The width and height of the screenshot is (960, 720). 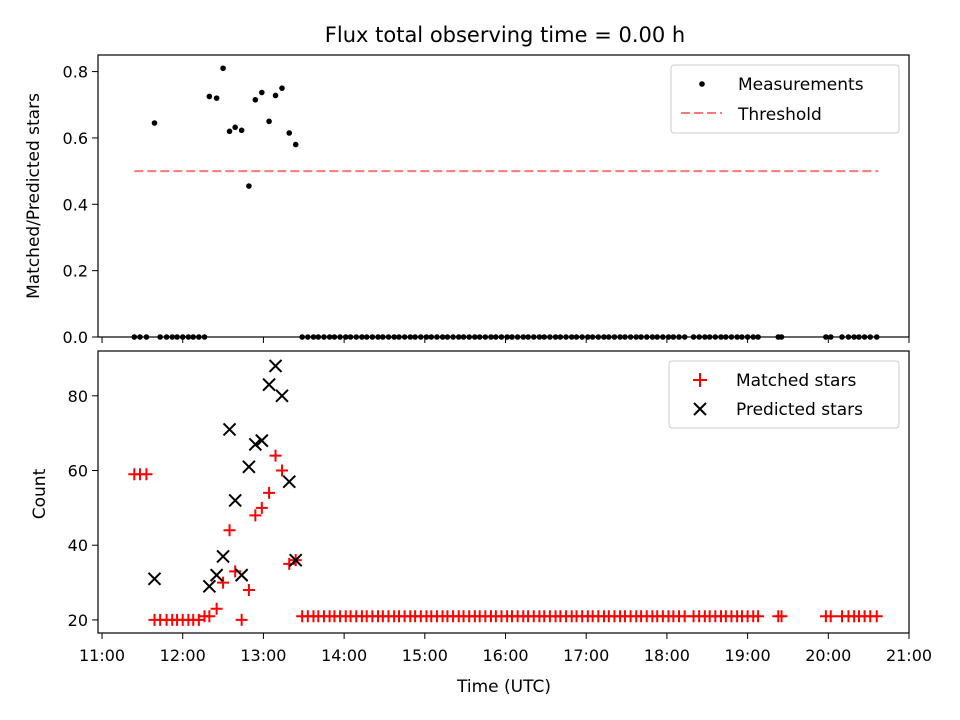 What do you see at coordinates (505, 35) in the screenshot?
I see `chart-title: Flux total observing time = 0.00 h` at bounding box center [505, 35].